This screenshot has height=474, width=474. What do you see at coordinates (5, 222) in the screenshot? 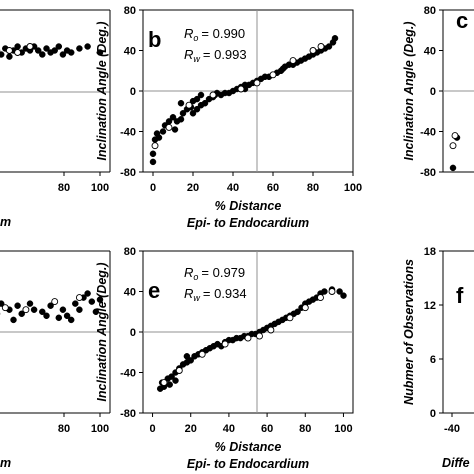
I see `panel-a-x-axis-title-fragment: m` at bounding box center [5, 222].